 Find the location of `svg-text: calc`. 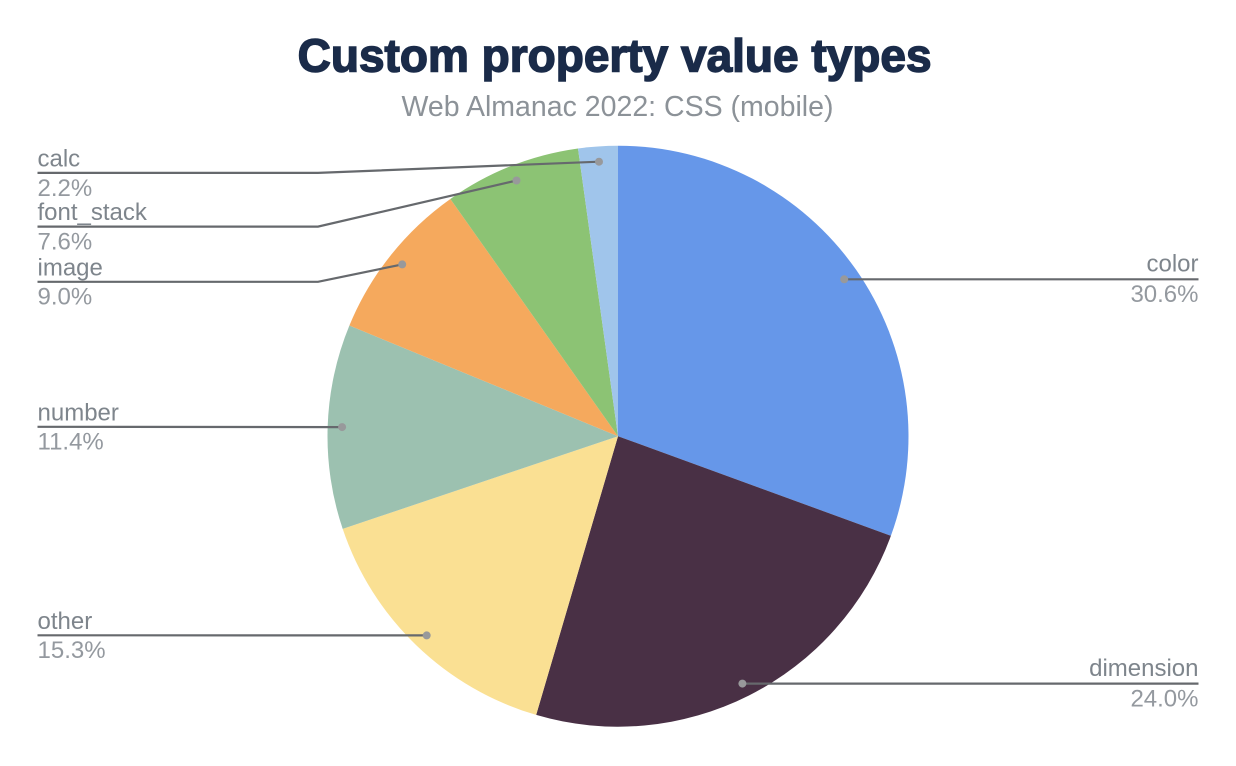

svg-text: calc is located at coordinates (59, 159).